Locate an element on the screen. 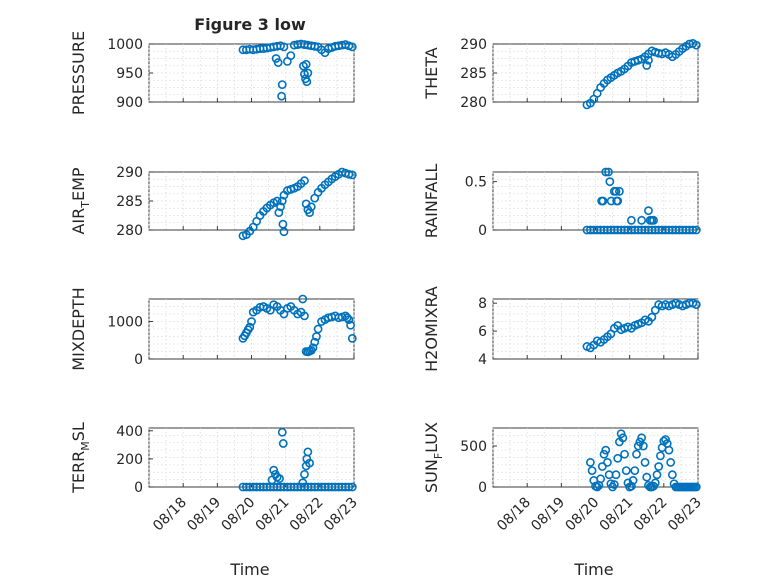 The width and height of the screenshot is (778, 583). y-axis-label: RAINFALL is located at coordinates (431, 201).